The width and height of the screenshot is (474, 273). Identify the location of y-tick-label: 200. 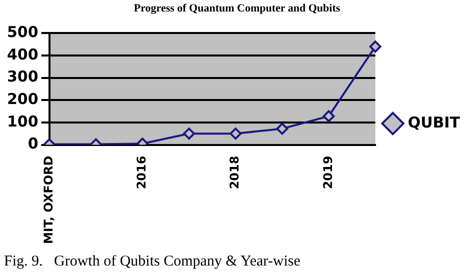
(22, 99).